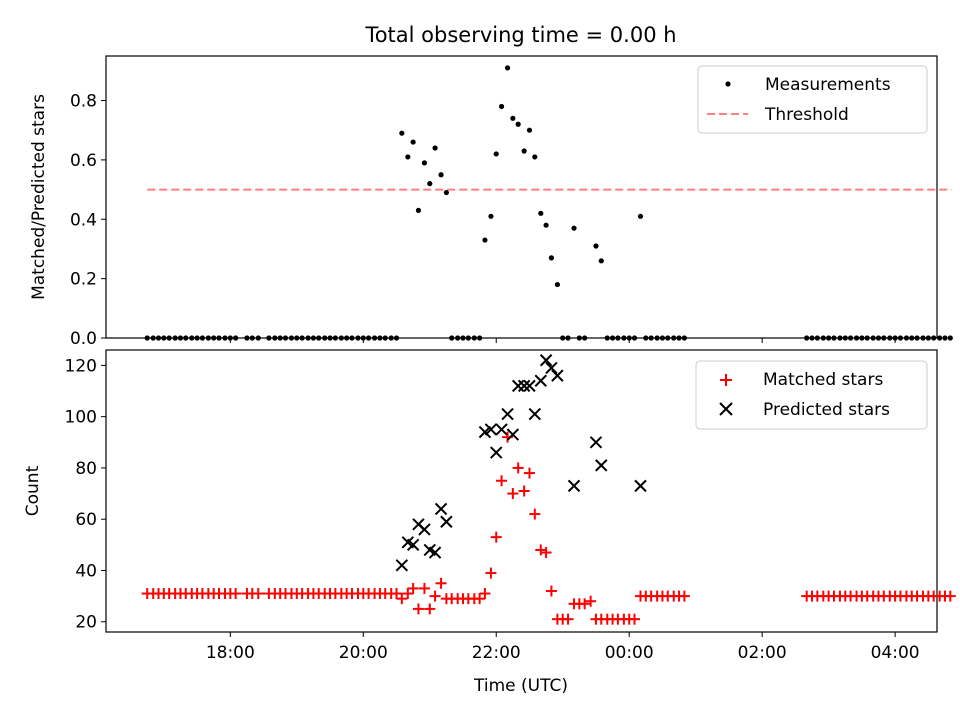 Image resolution: width=960 pixels, height=720 pixels. I want to click on y-tick-label: 0.4, so click(83, 220).